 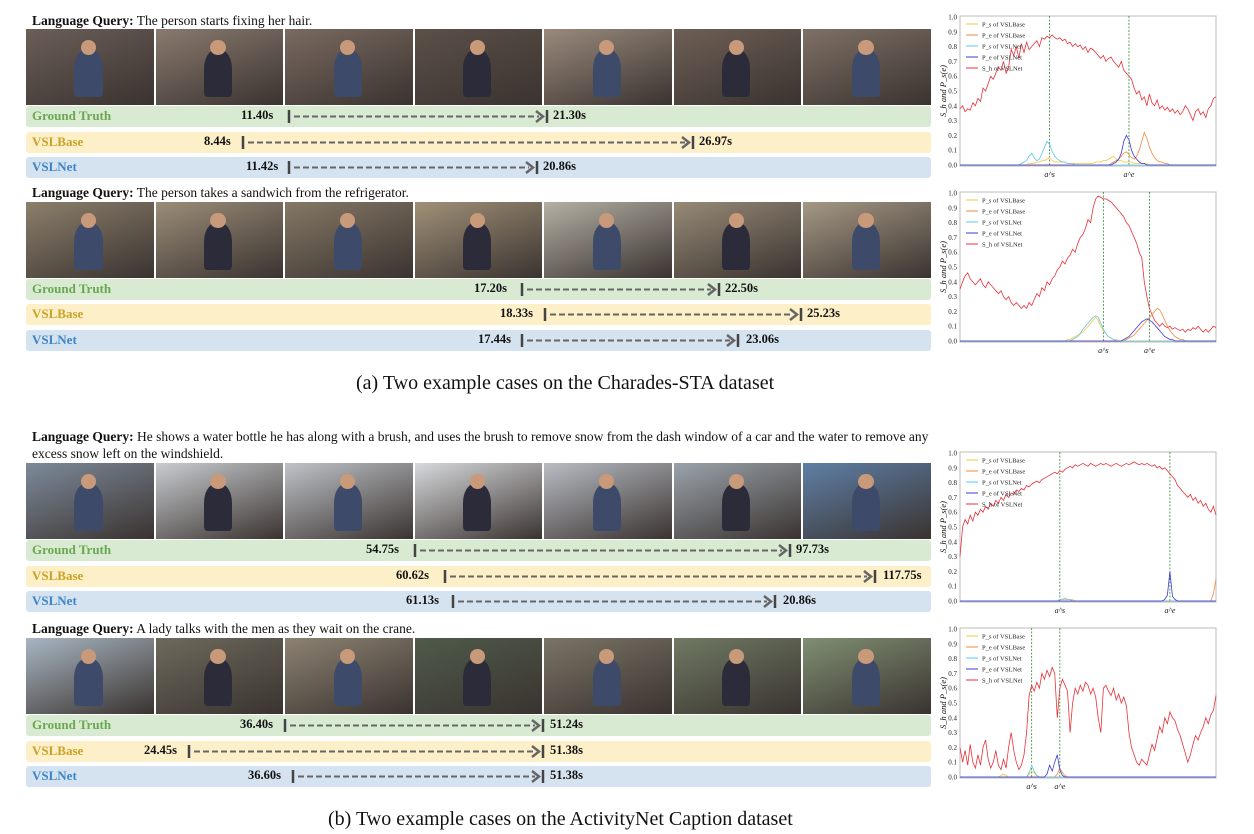 I want to click on vslnet-row: VSLNet 17.44s 23.06s, so click(x=478, y=340).